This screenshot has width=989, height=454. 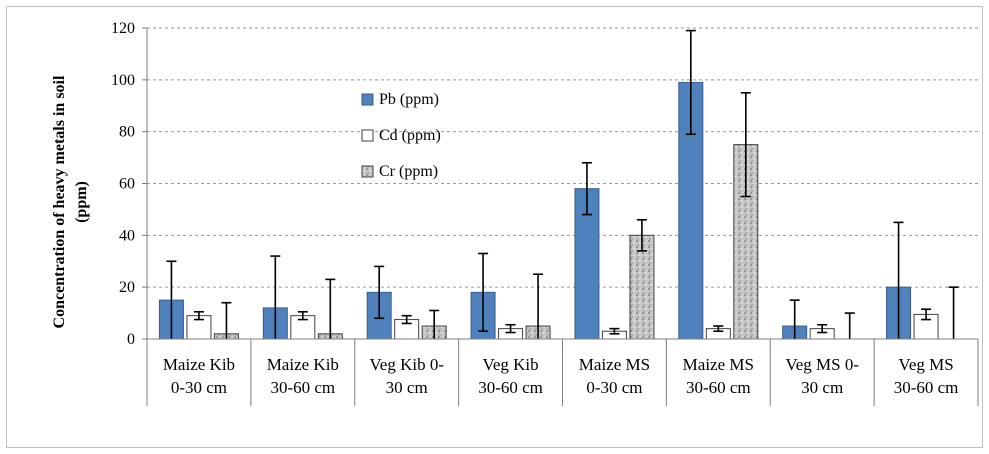 What do you see at coordinates (123, 28) in the screenshot?
I see `y-tick-label: 120` at bounding box center [123, 28].